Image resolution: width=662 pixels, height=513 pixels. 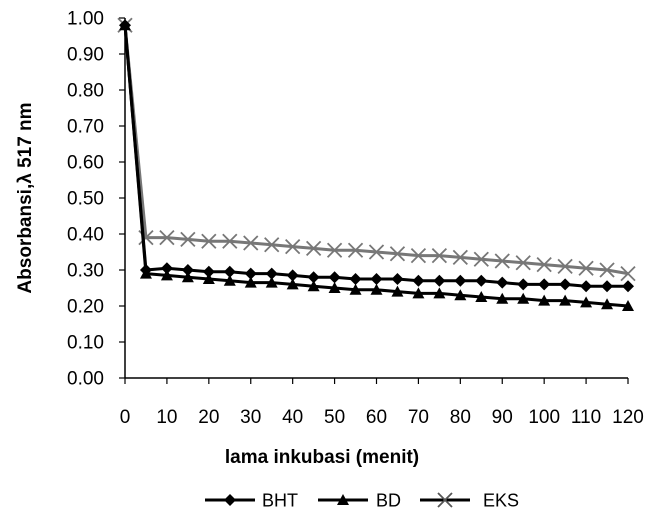 I want to click on y-axis-title: Absorbansi,λ 517 nm, so click(x=25, y=197).